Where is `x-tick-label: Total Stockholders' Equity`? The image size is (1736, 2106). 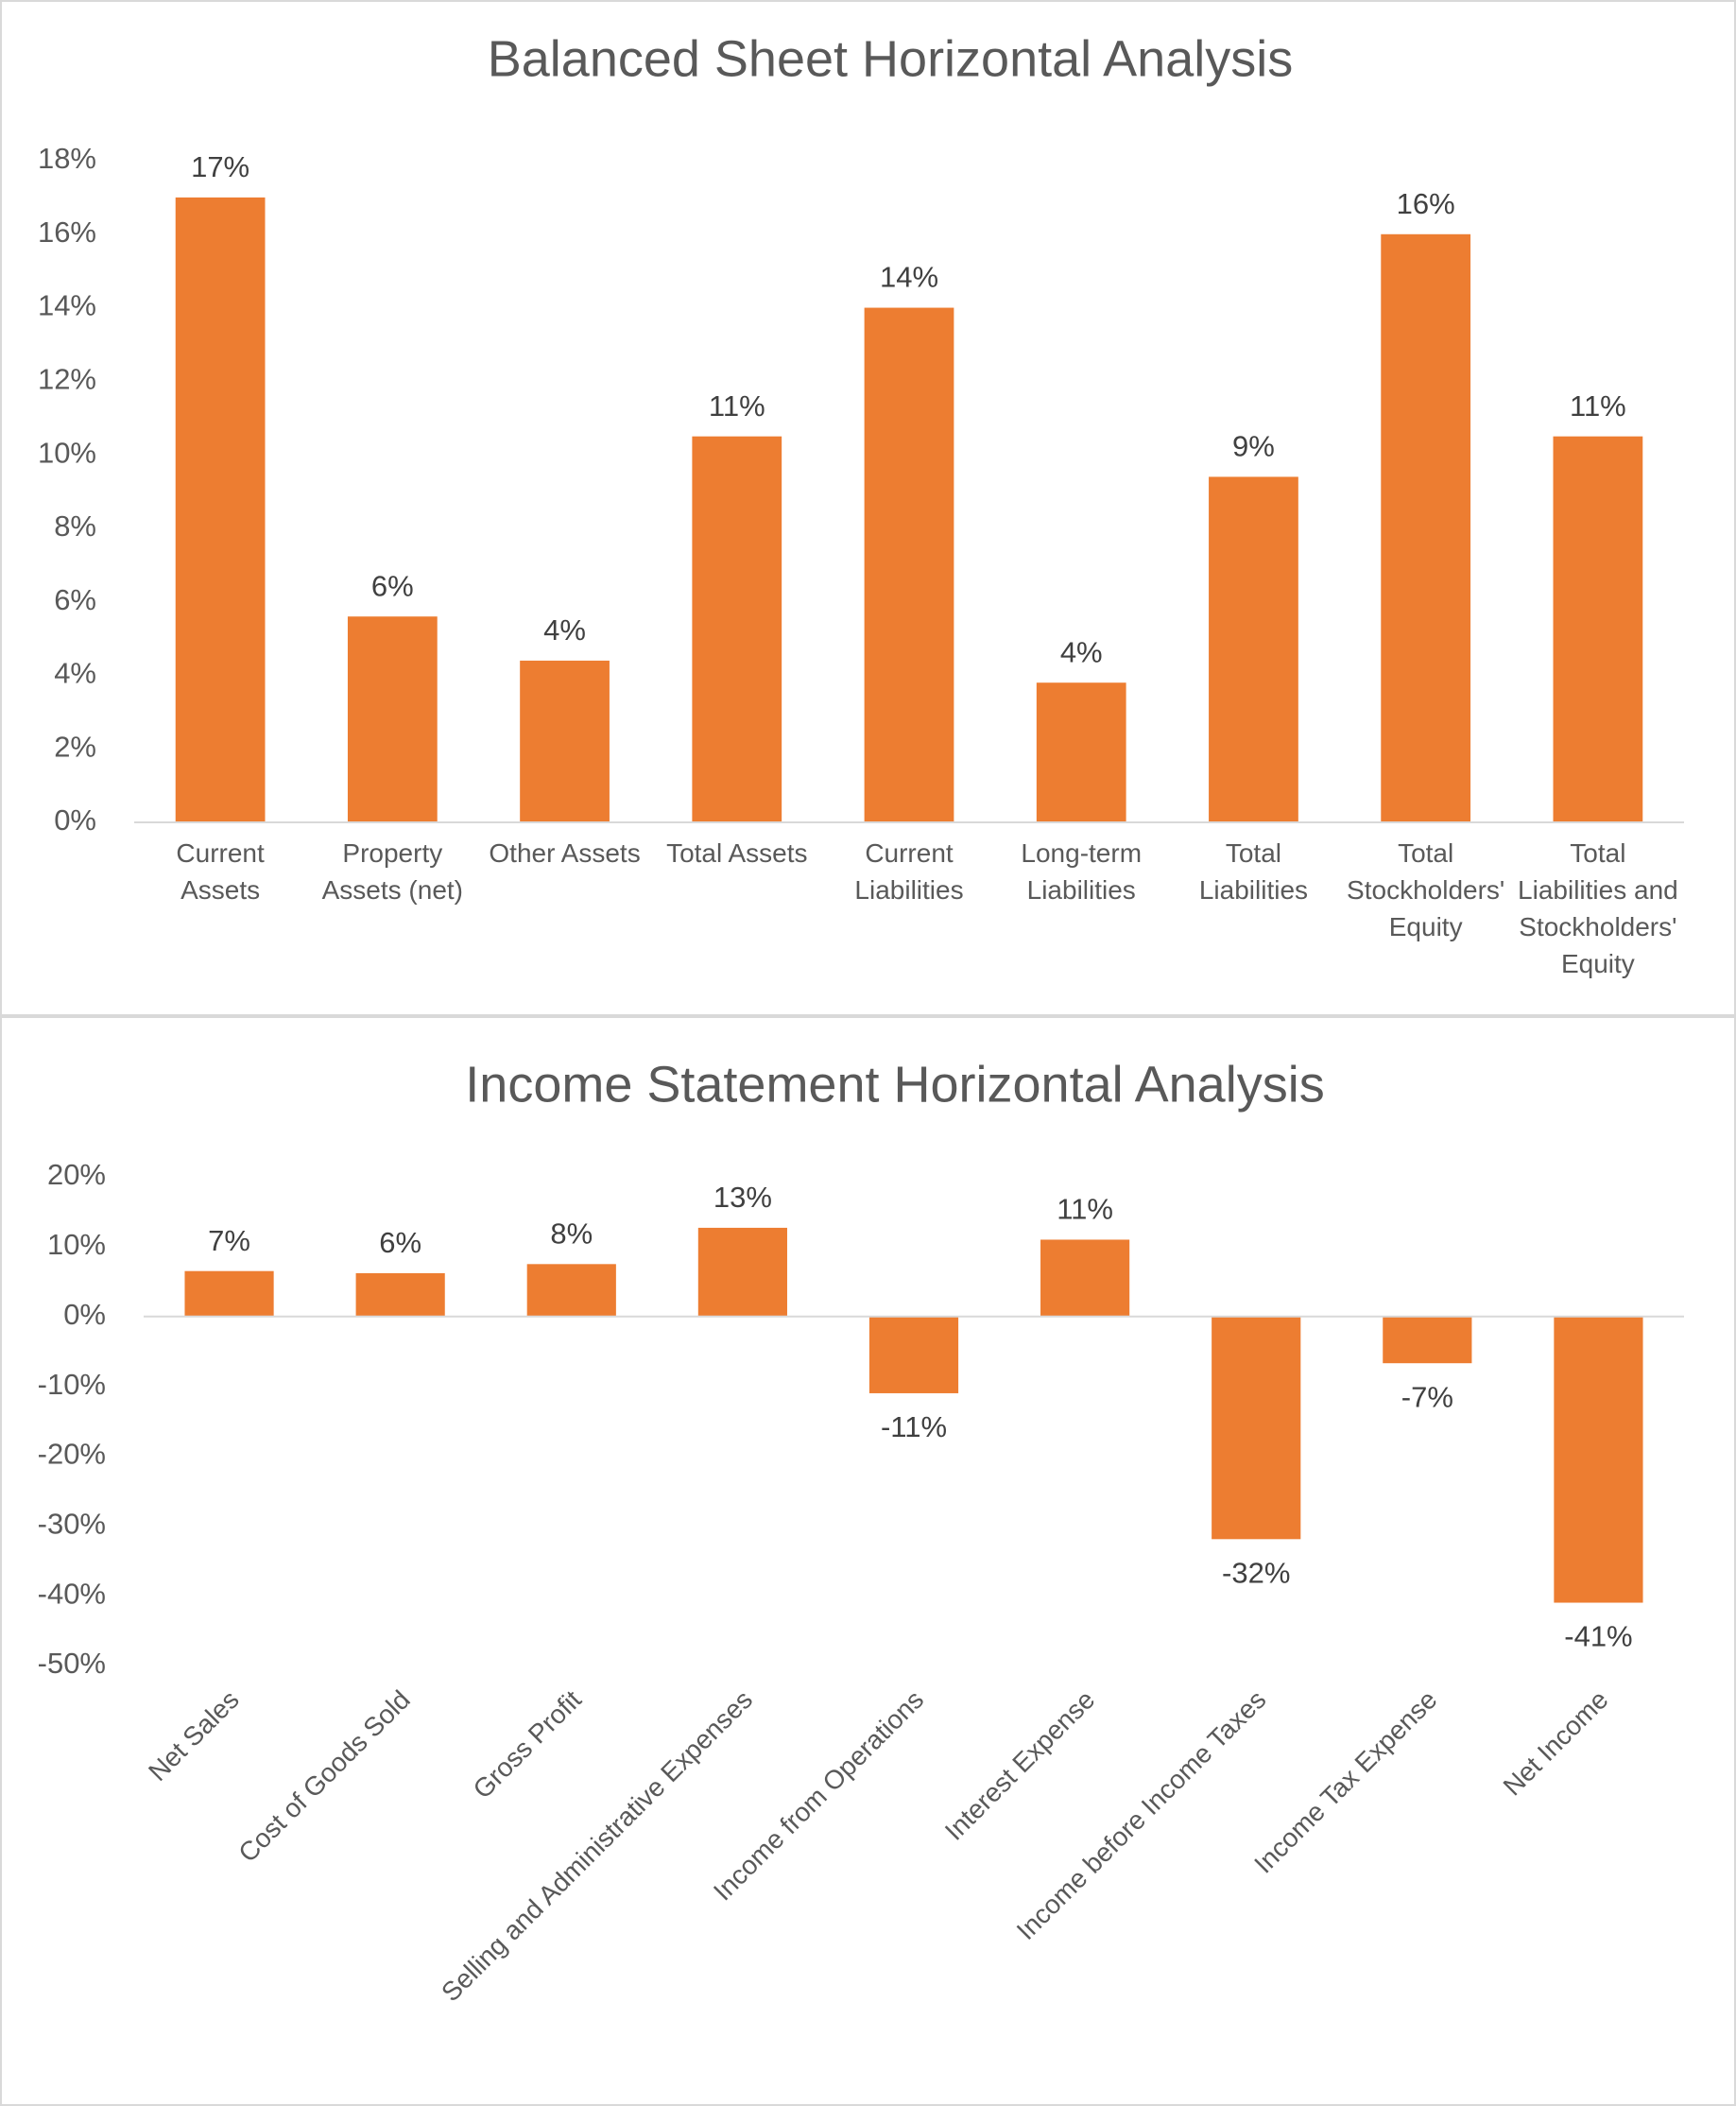
x-tick-label: Total Stockholders' Equity is located at coordinates (1425, 889).